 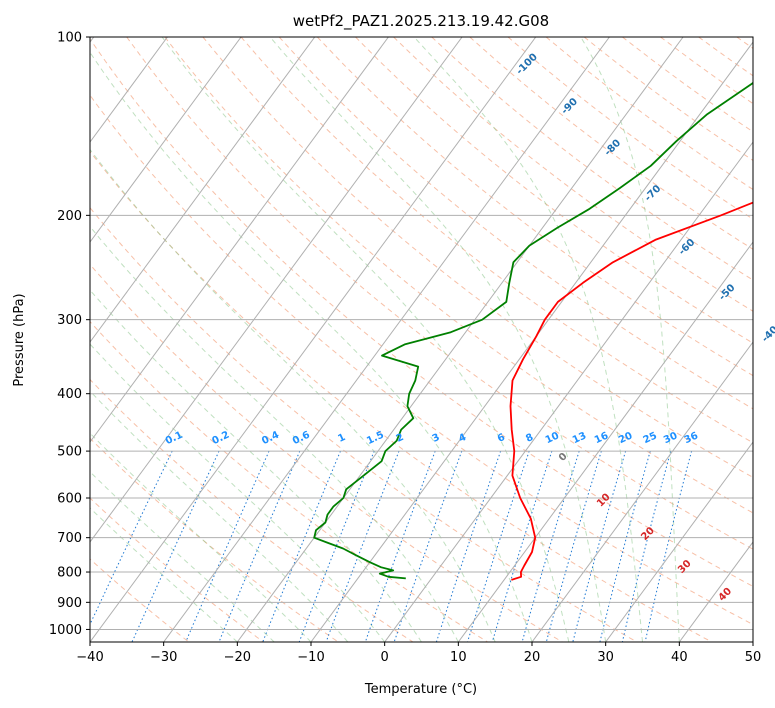 I want to click on mixing-ratio-label: 20, so click(x=625, y=438).